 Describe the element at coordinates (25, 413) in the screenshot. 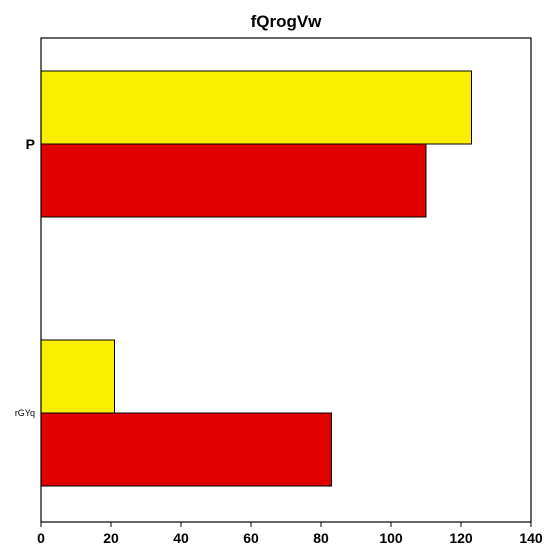

I see `category-label: rGYq` at that location.